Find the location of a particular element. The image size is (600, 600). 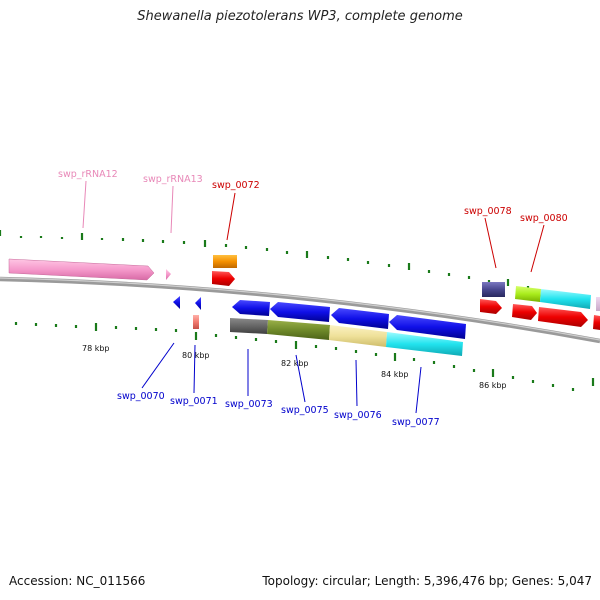

gene-swp_rRNA12 is located at coordinates (81, 269).